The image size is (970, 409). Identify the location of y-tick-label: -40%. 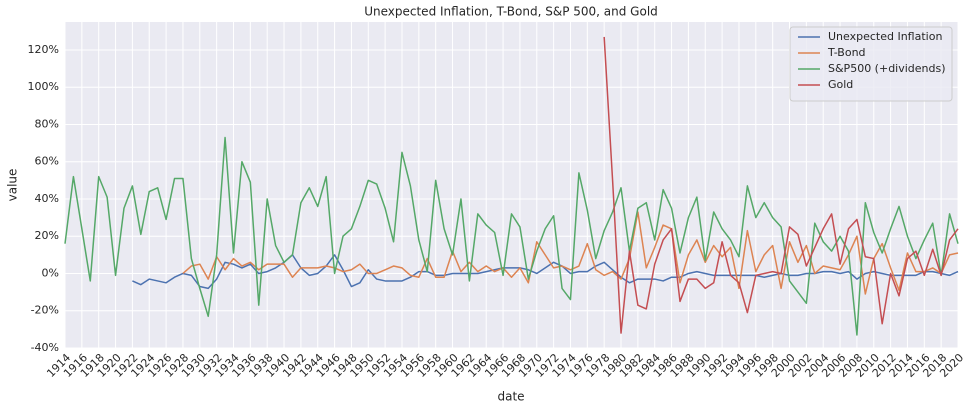
(45, 347).